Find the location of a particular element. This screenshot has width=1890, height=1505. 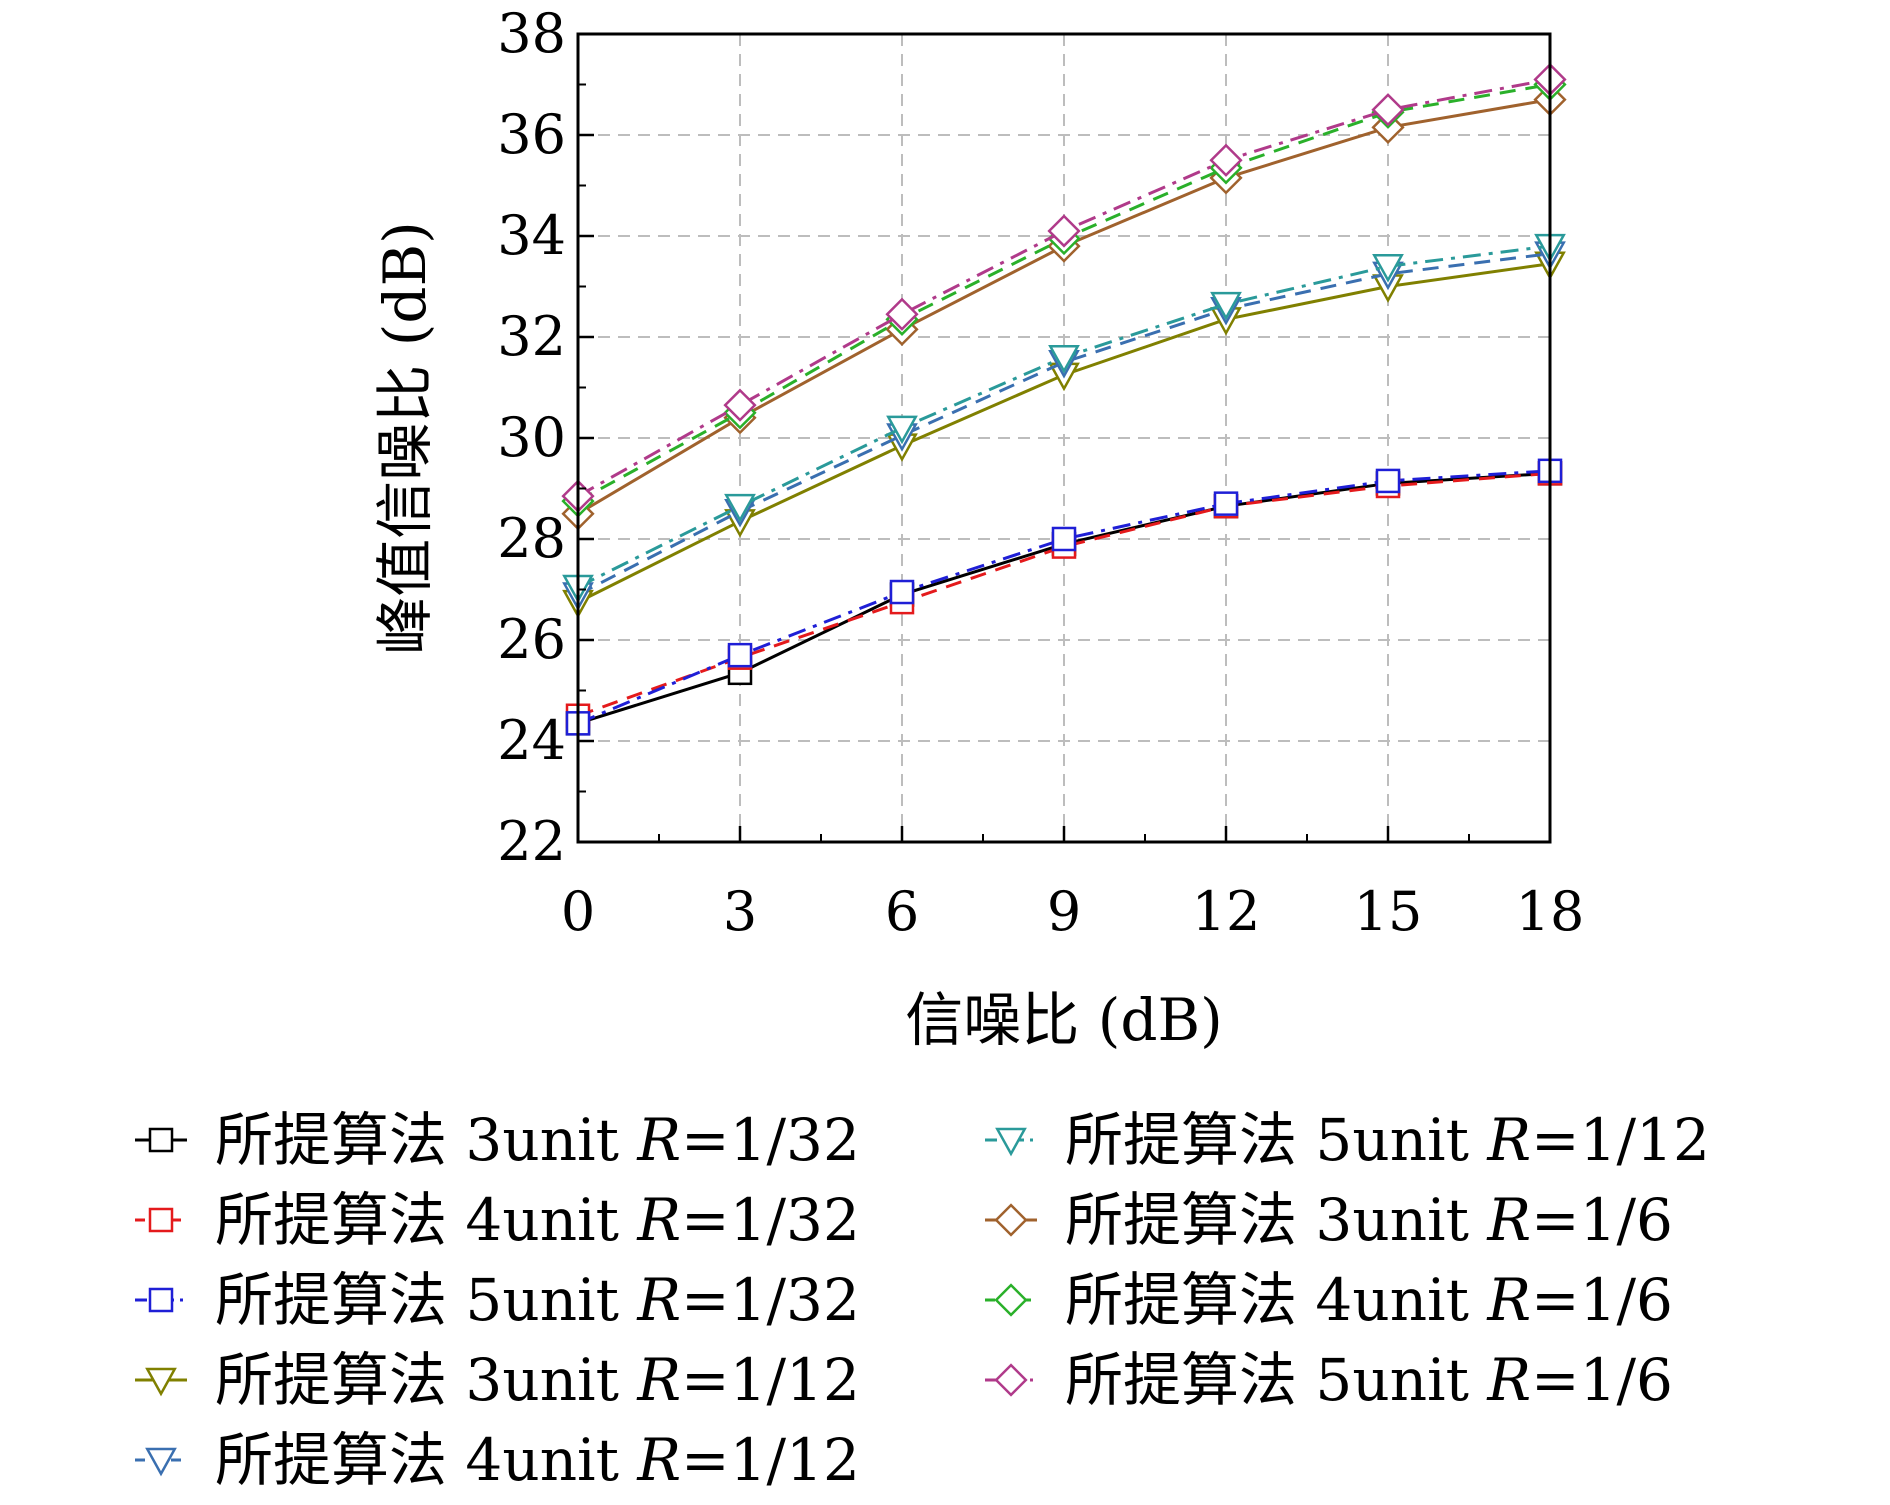

y-tick-label: 38 is located at coordinates (531, 33).